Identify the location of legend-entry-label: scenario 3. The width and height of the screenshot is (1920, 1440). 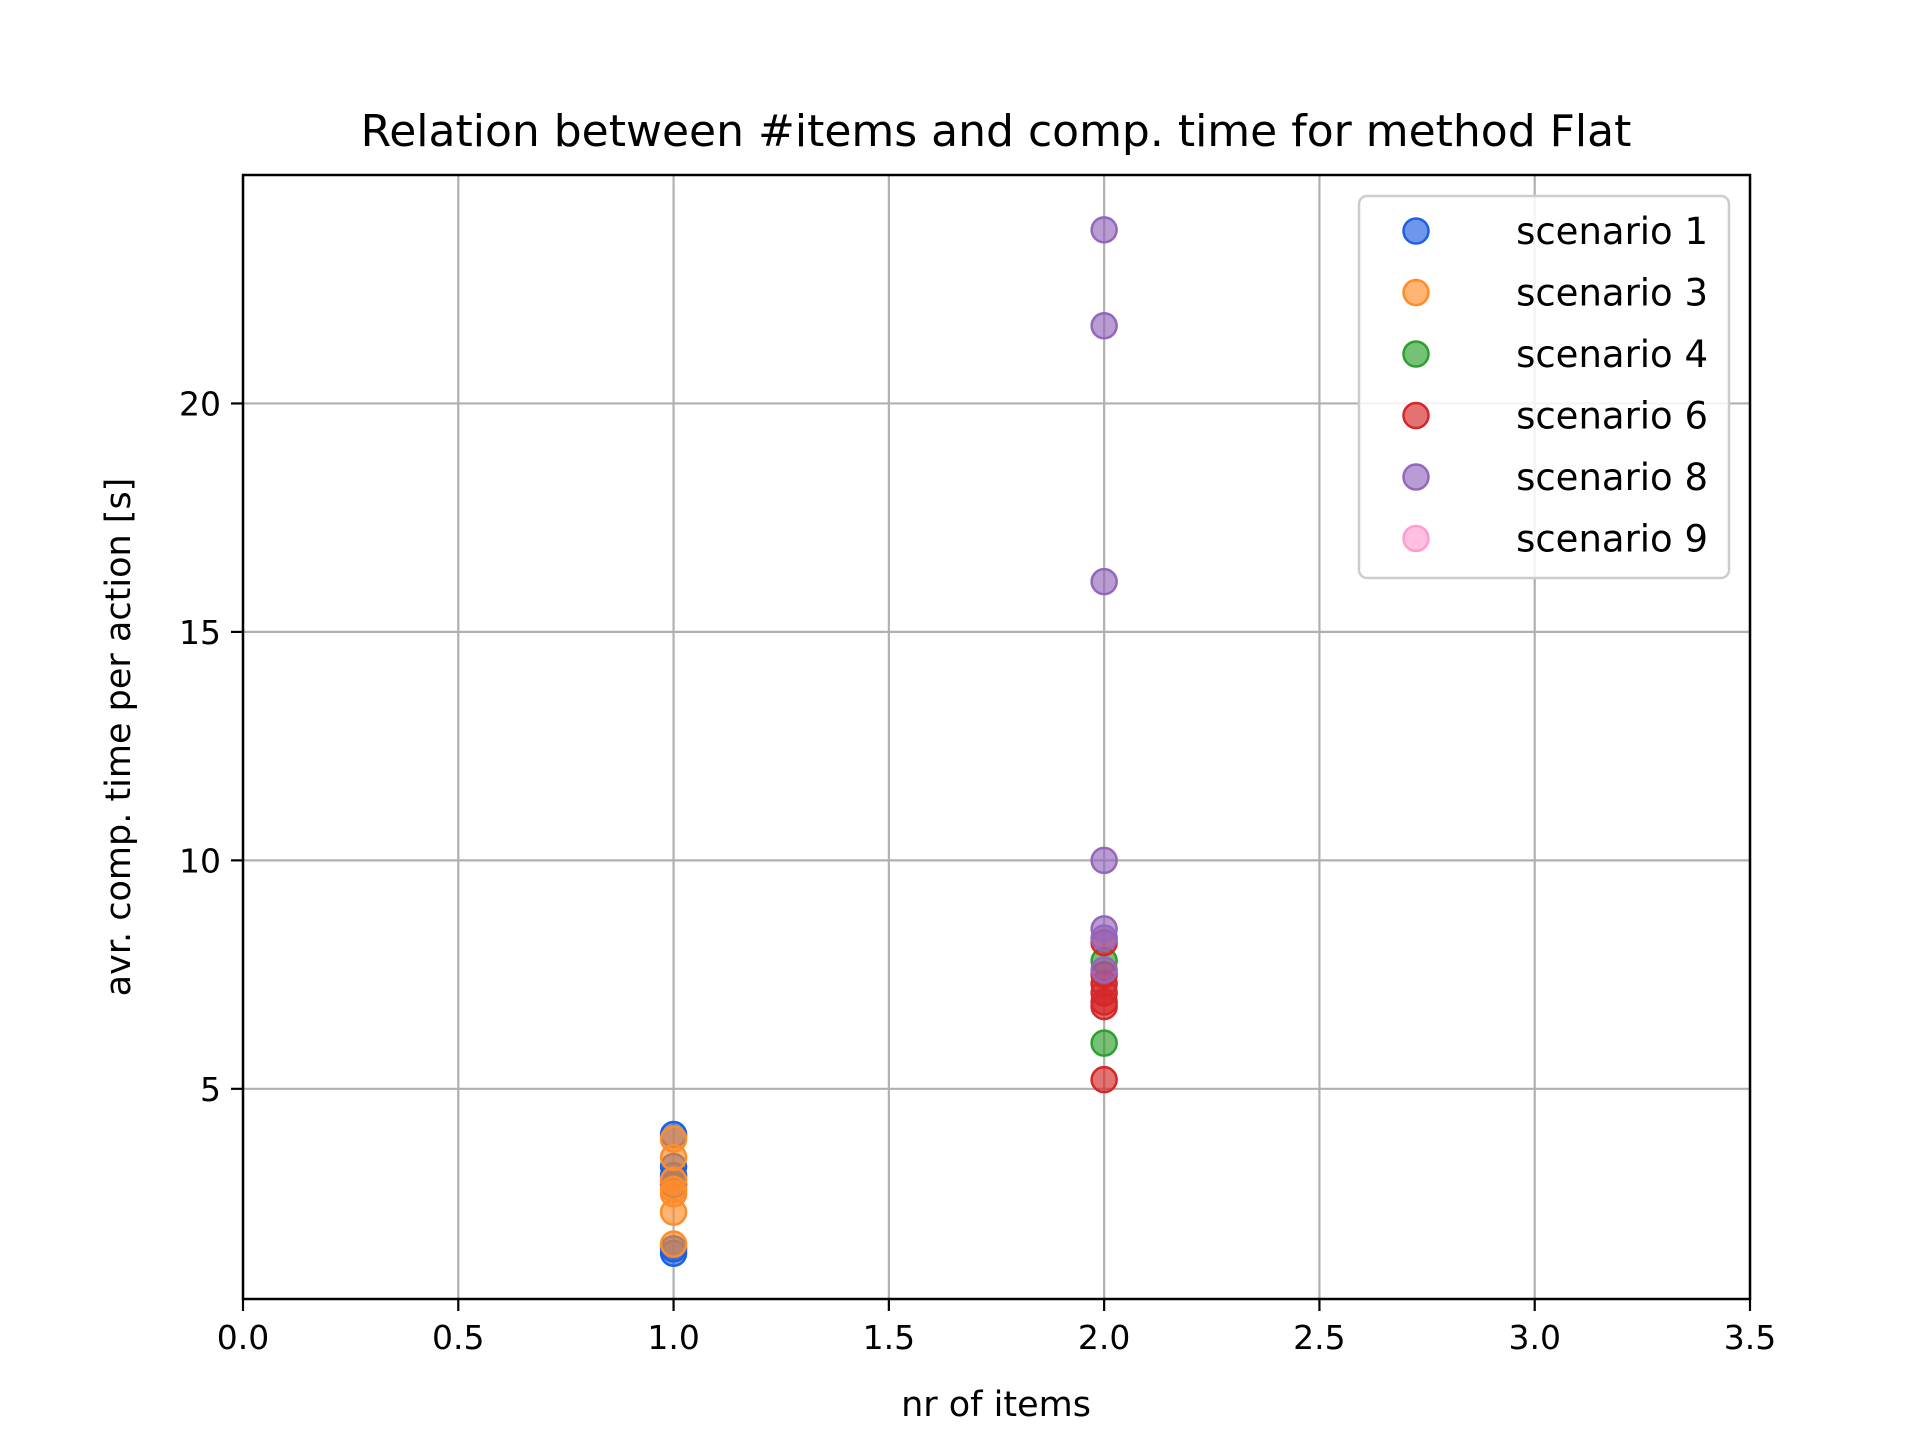
(1612, 293).